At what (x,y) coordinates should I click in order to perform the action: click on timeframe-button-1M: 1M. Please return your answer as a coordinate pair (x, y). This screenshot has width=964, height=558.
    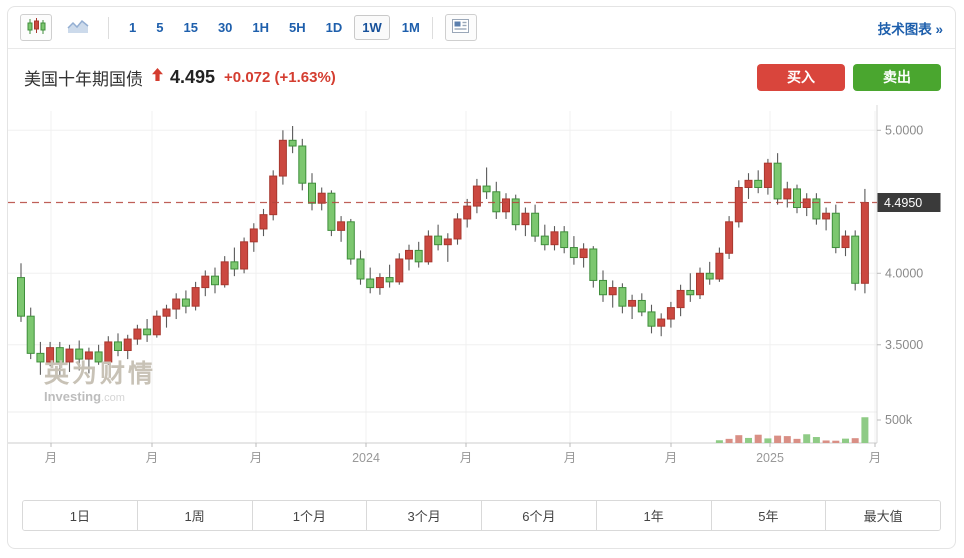
    Looking at the image, I should click on (411, 27).